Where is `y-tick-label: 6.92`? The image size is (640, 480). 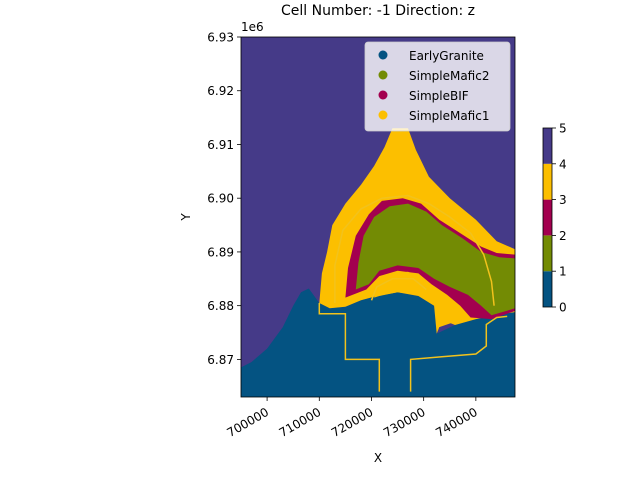 y-tick-label: 6.92 is located at coordinates (220, 91).